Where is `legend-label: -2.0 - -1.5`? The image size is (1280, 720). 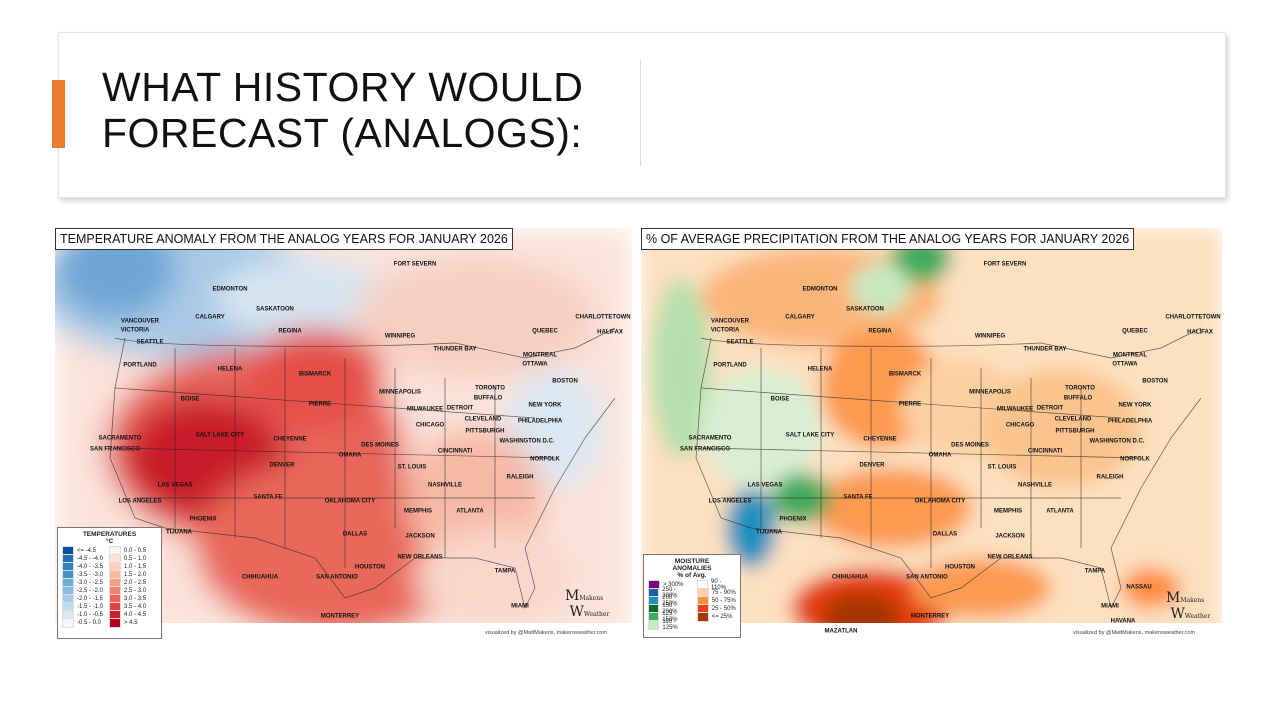 legend-label: -2.0 - -1.5 is located at coordinates (90, 599).